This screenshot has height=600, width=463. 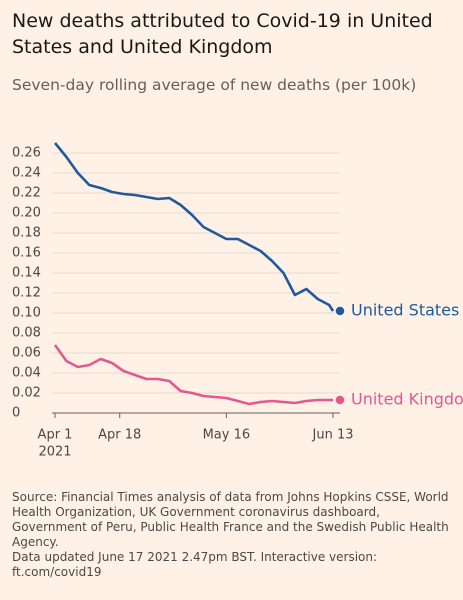 What do you see at coordinates (193, 375) in the screenshot?
I see `series-line` at bounding box center [193, 375].